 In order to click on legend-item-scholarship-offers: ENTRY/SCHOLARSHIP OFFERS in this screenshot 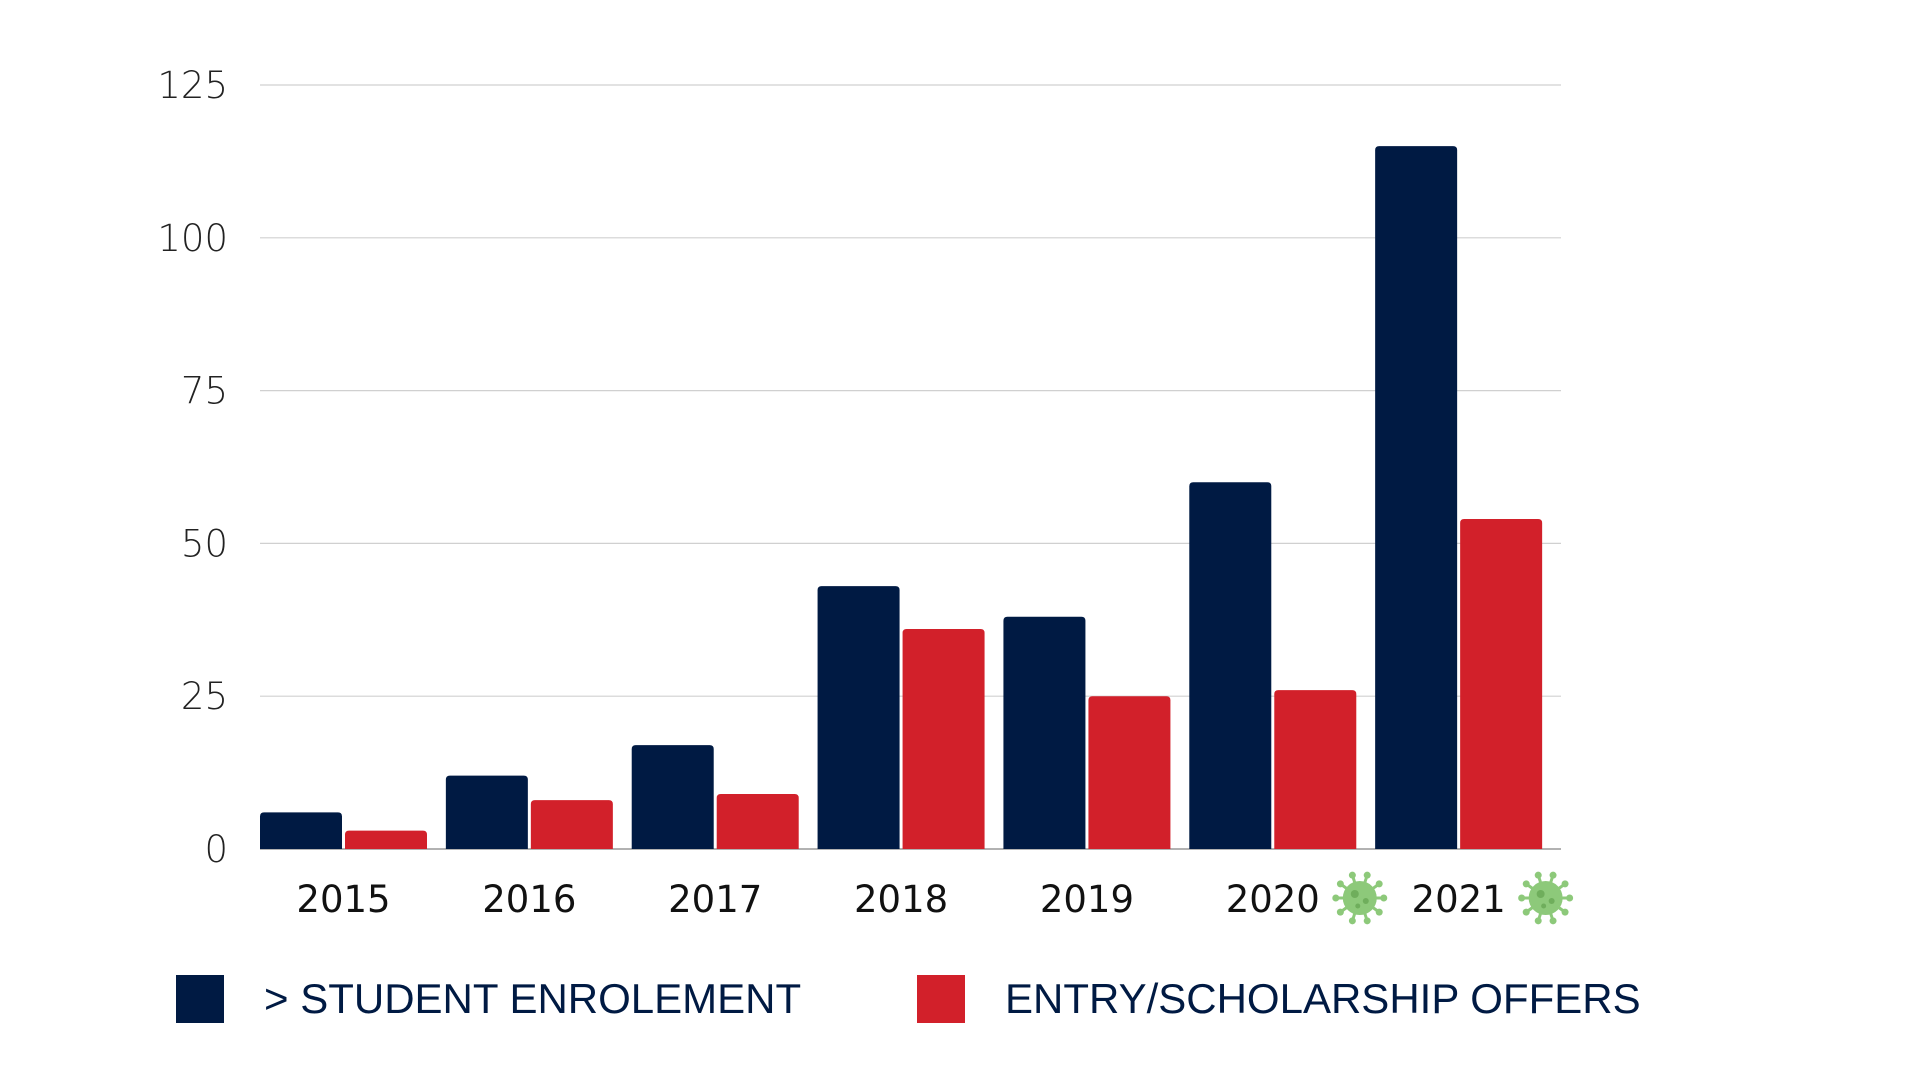, I will do `click(1279, 999)`.